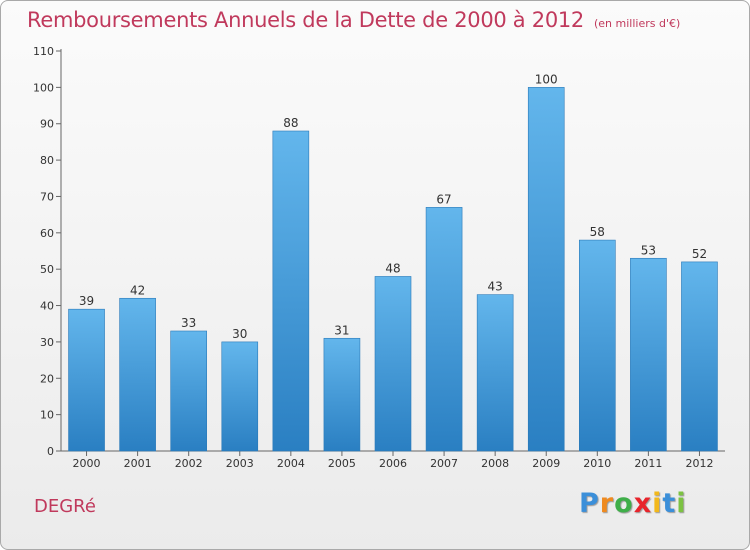 The image size is (750, 550). I want to click on bar-value-label: 31, so click(341, 330).